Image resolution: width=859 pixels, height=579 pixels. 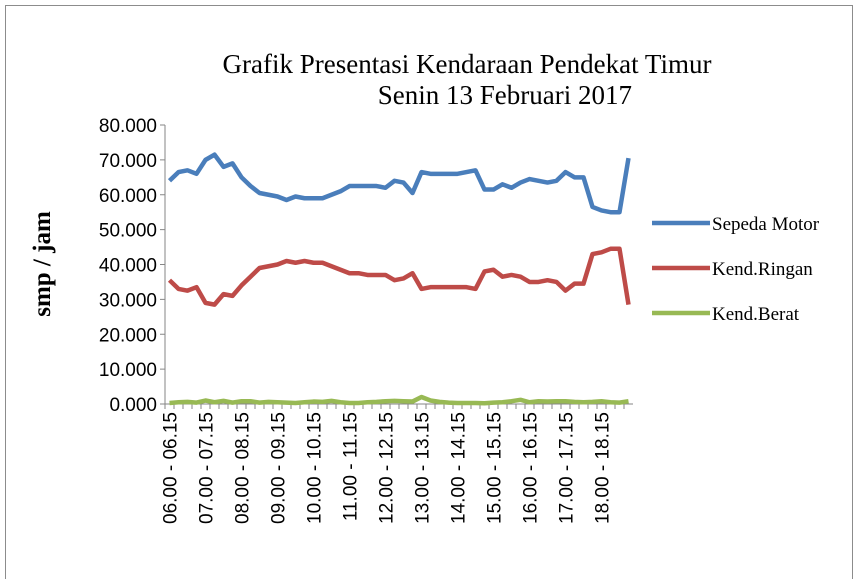 I want to click on y-tick-label: 30.000, so click(x=128, y=300).